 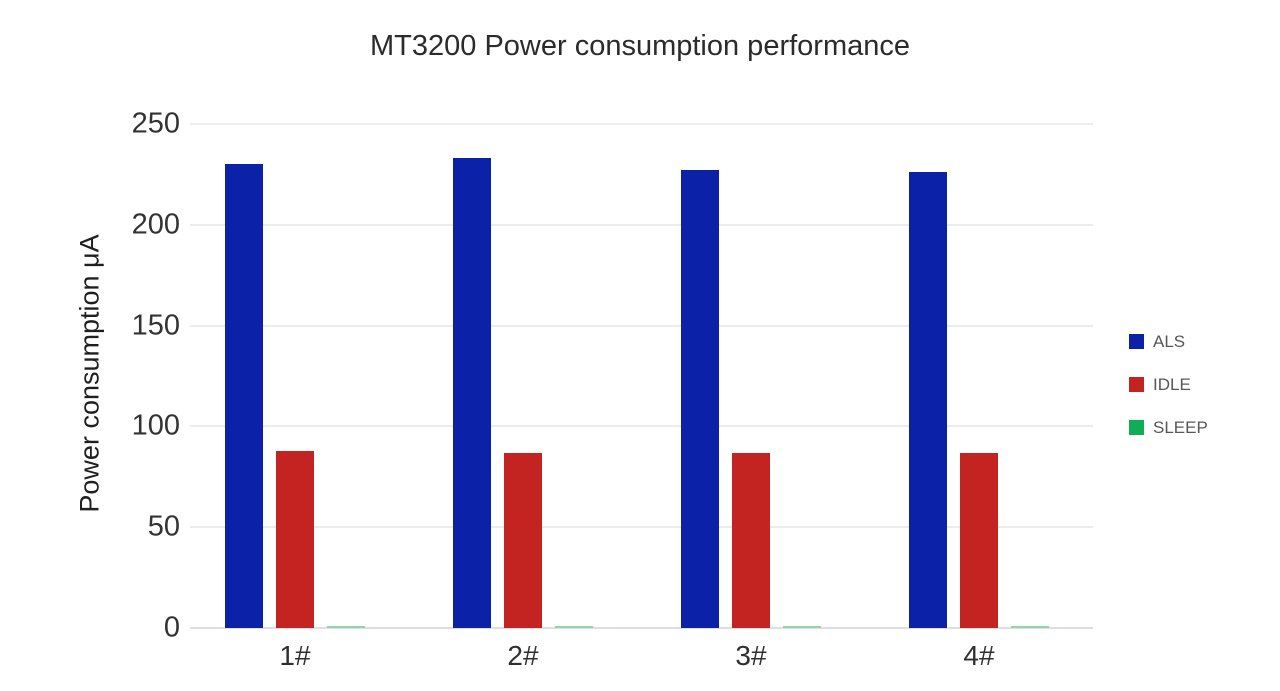 What do you see at coordinates (641, 661) in the screenshot?
I see `x-axis-tick-labels: 1# 2# 3# 4#` at bounding box center [641, 661].